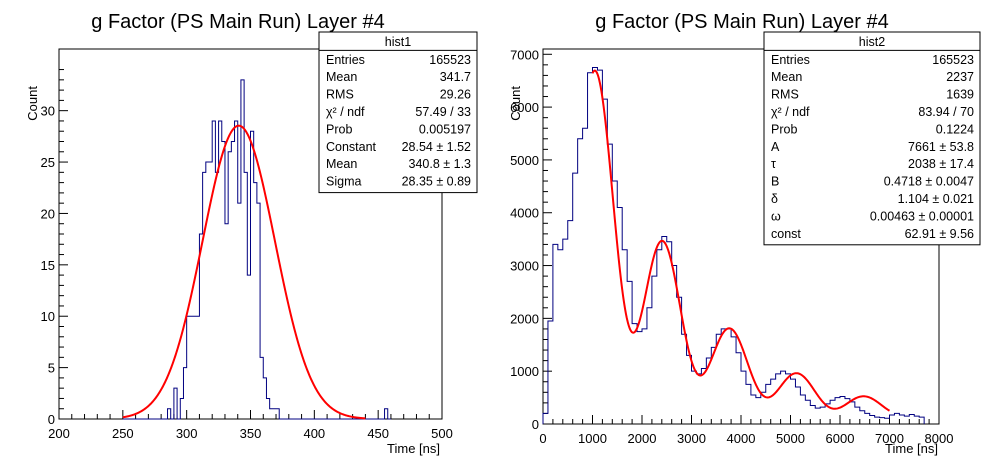 The image size is (998, 474). Describe the element at coordinates (911, 448) in the screenshot. I see `right-x-axis-label: Time [ns]` at that location.